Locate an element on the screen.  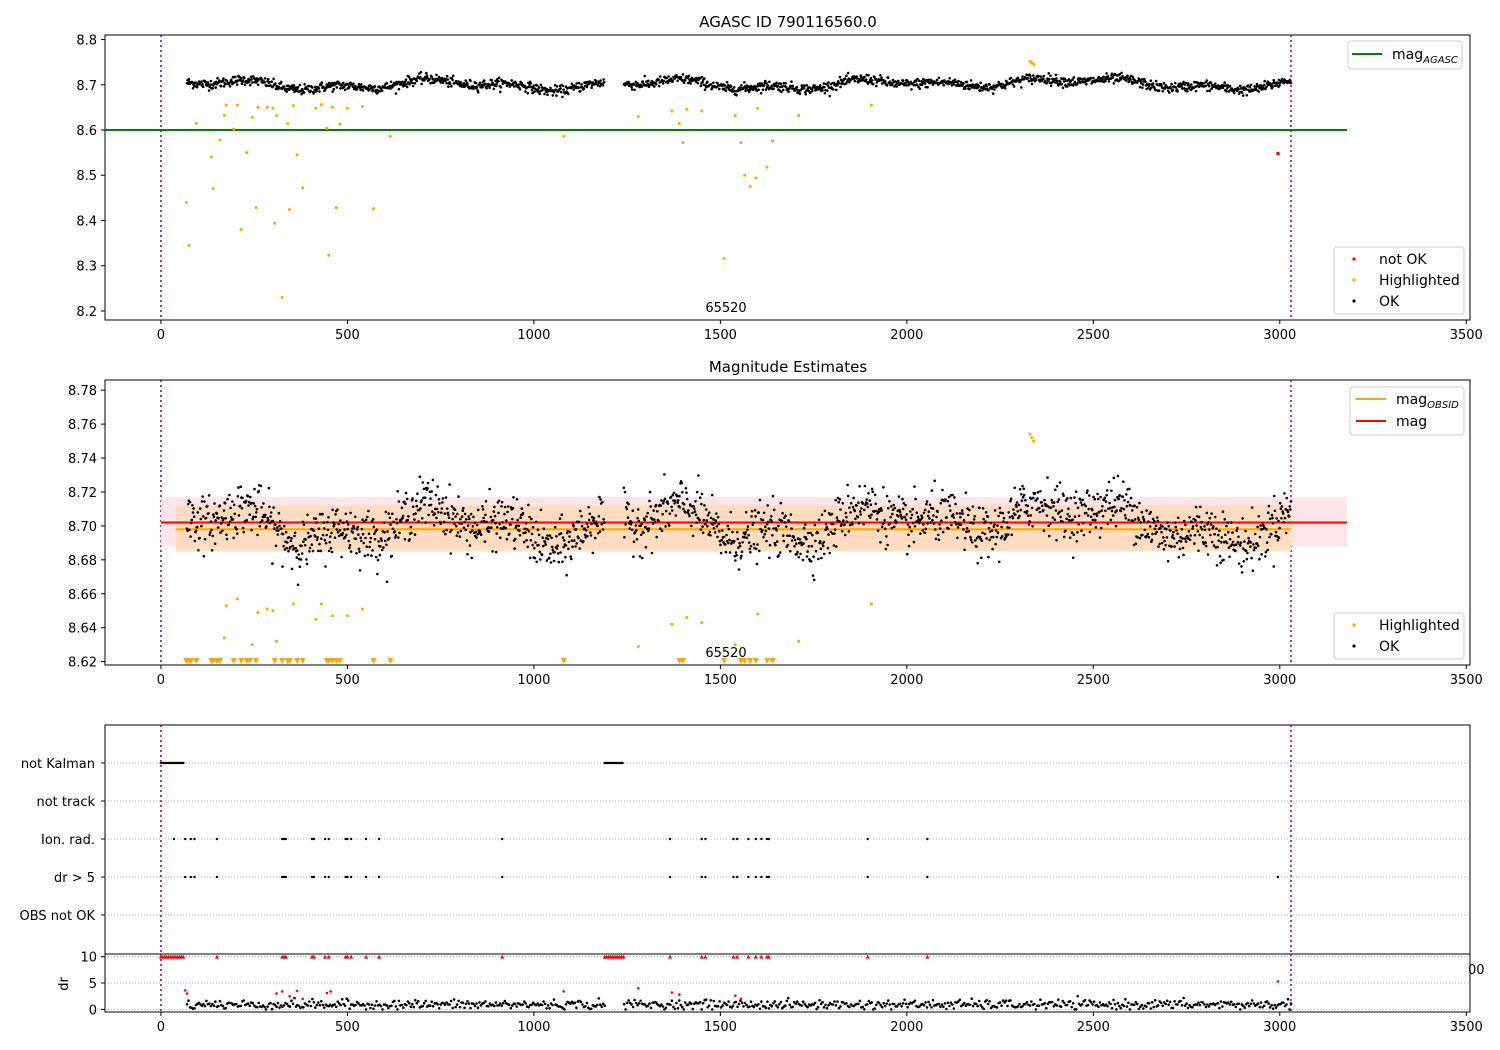
legend-points-box: Highlighted OK is located at coordinates (1399, 636).